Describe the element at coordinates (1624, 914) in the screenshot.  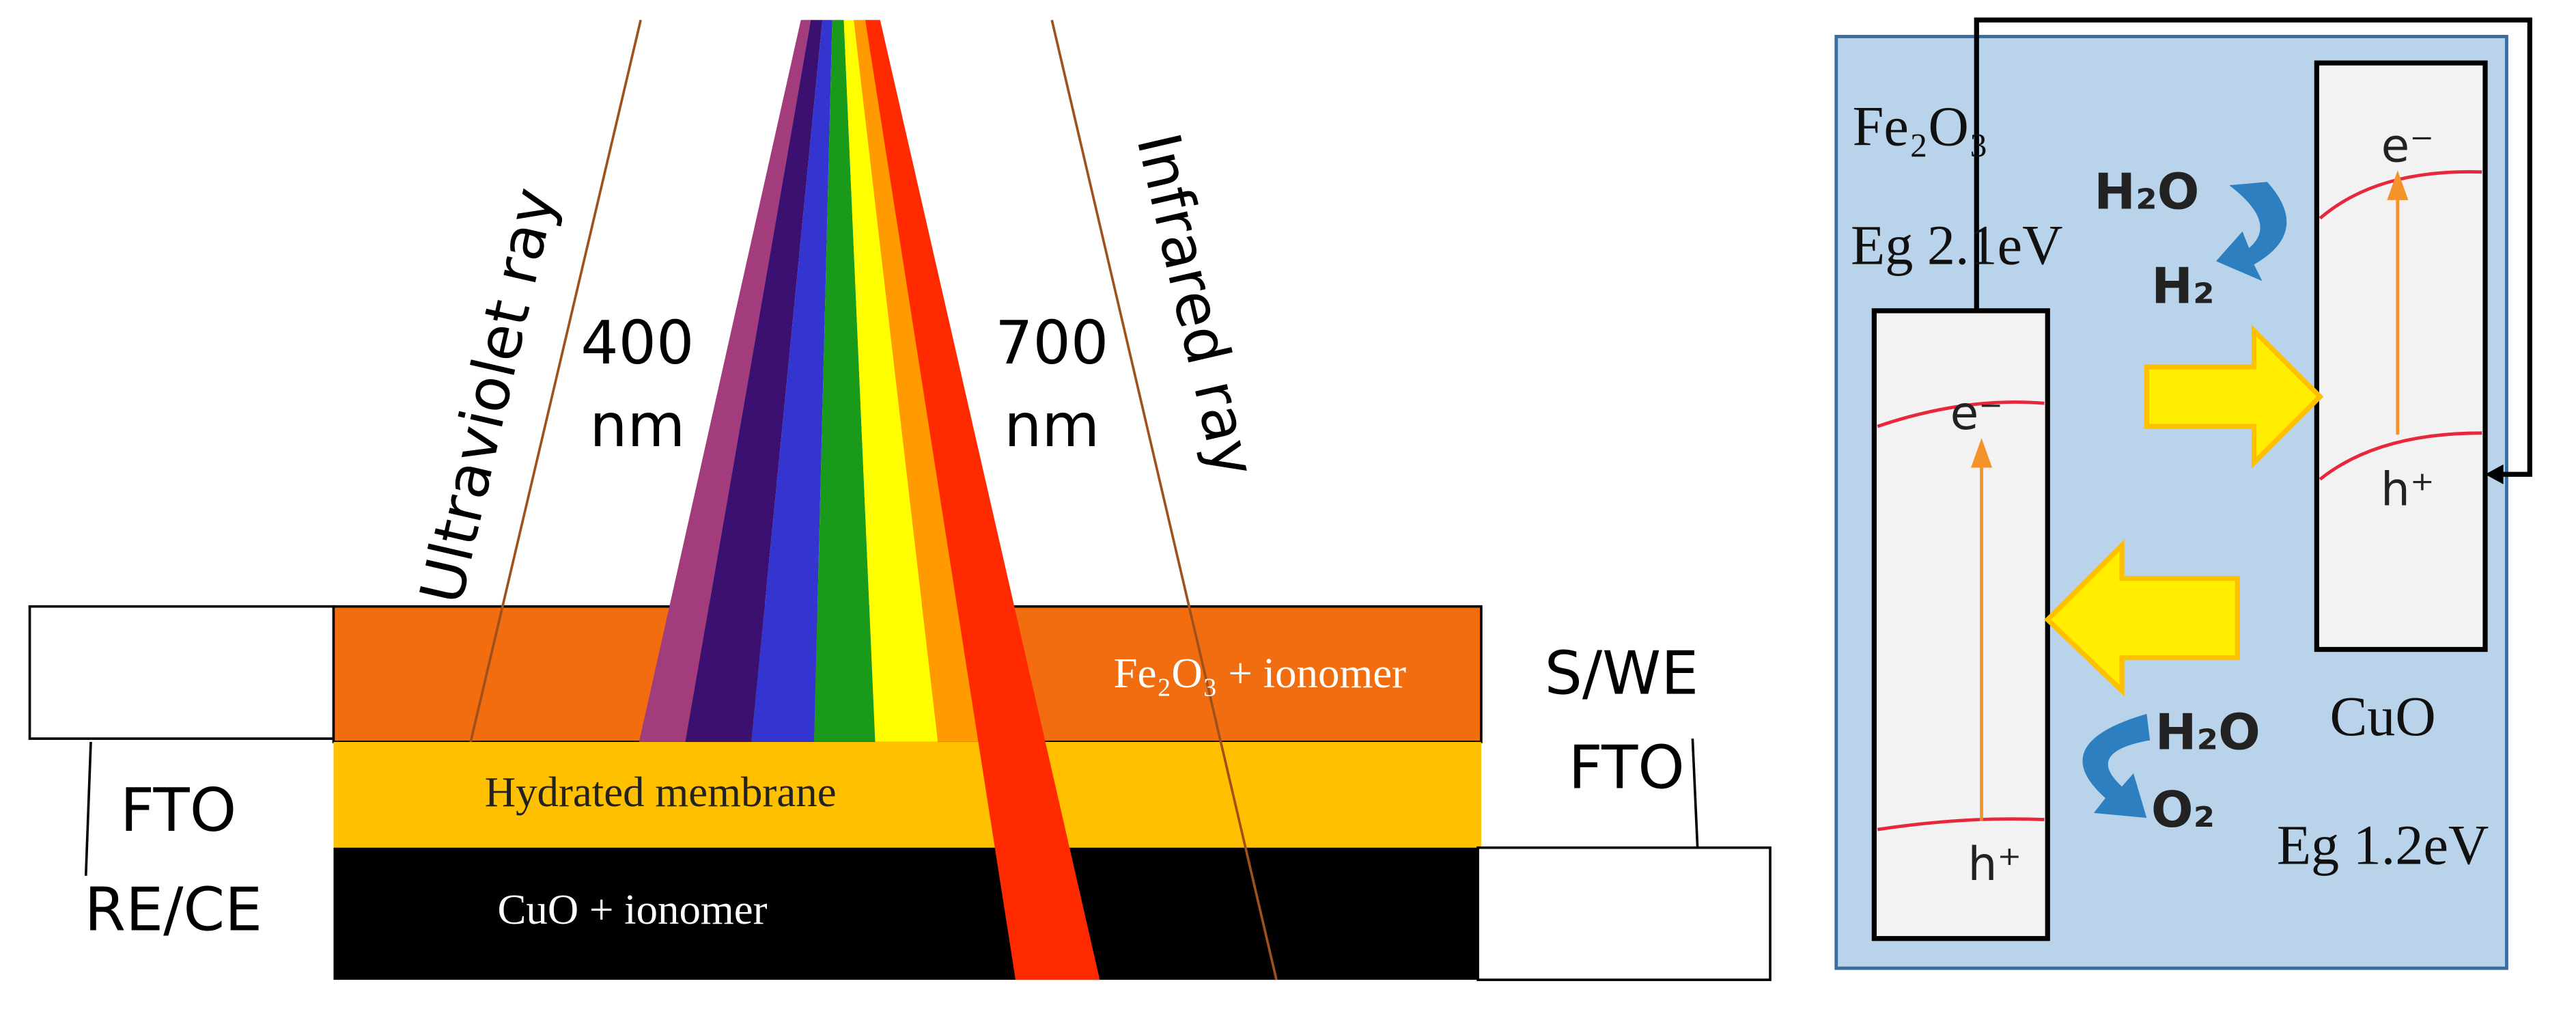
I see `fto-right-electrode` at that location.